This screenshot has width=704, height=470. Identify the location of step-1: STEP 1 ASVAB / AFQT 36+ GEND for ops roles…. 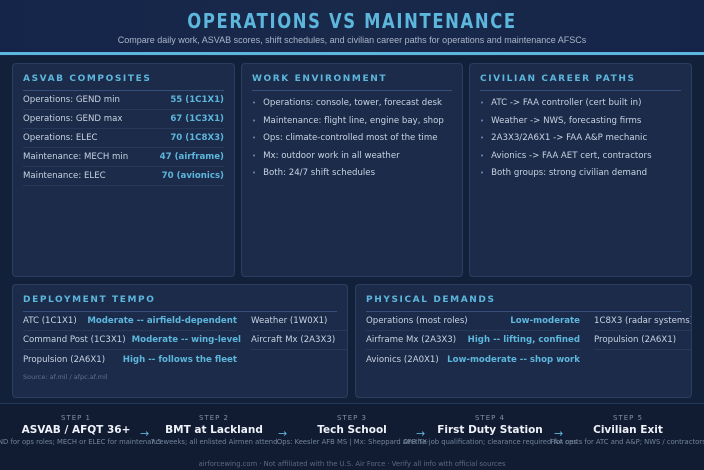
(82, 430).